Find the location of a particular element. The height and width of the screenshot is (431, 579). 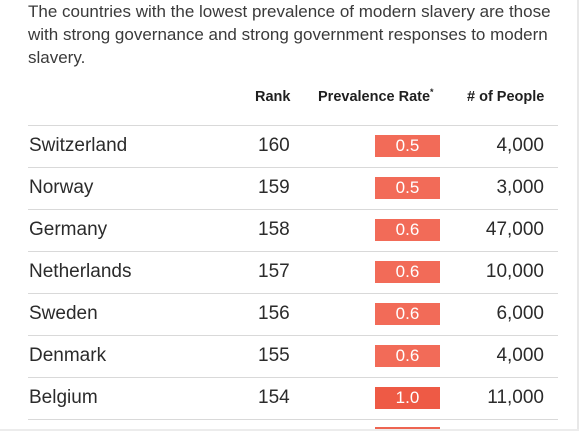

people-count: 10,000 is located at coordinates (514, 271).